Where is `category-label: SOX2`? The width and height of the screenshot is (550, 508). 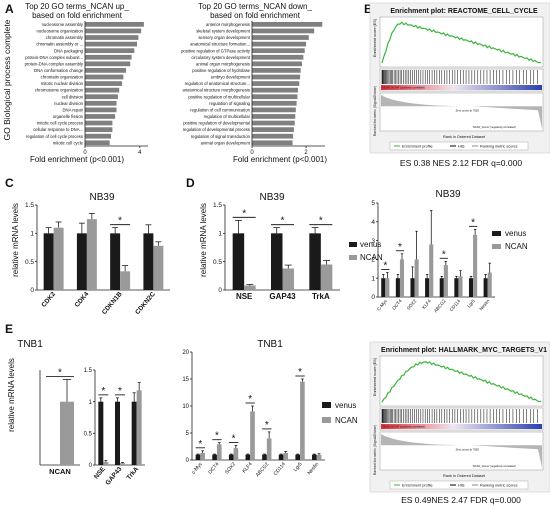
category-label: SOX2 is located at coordinates (230, 468).